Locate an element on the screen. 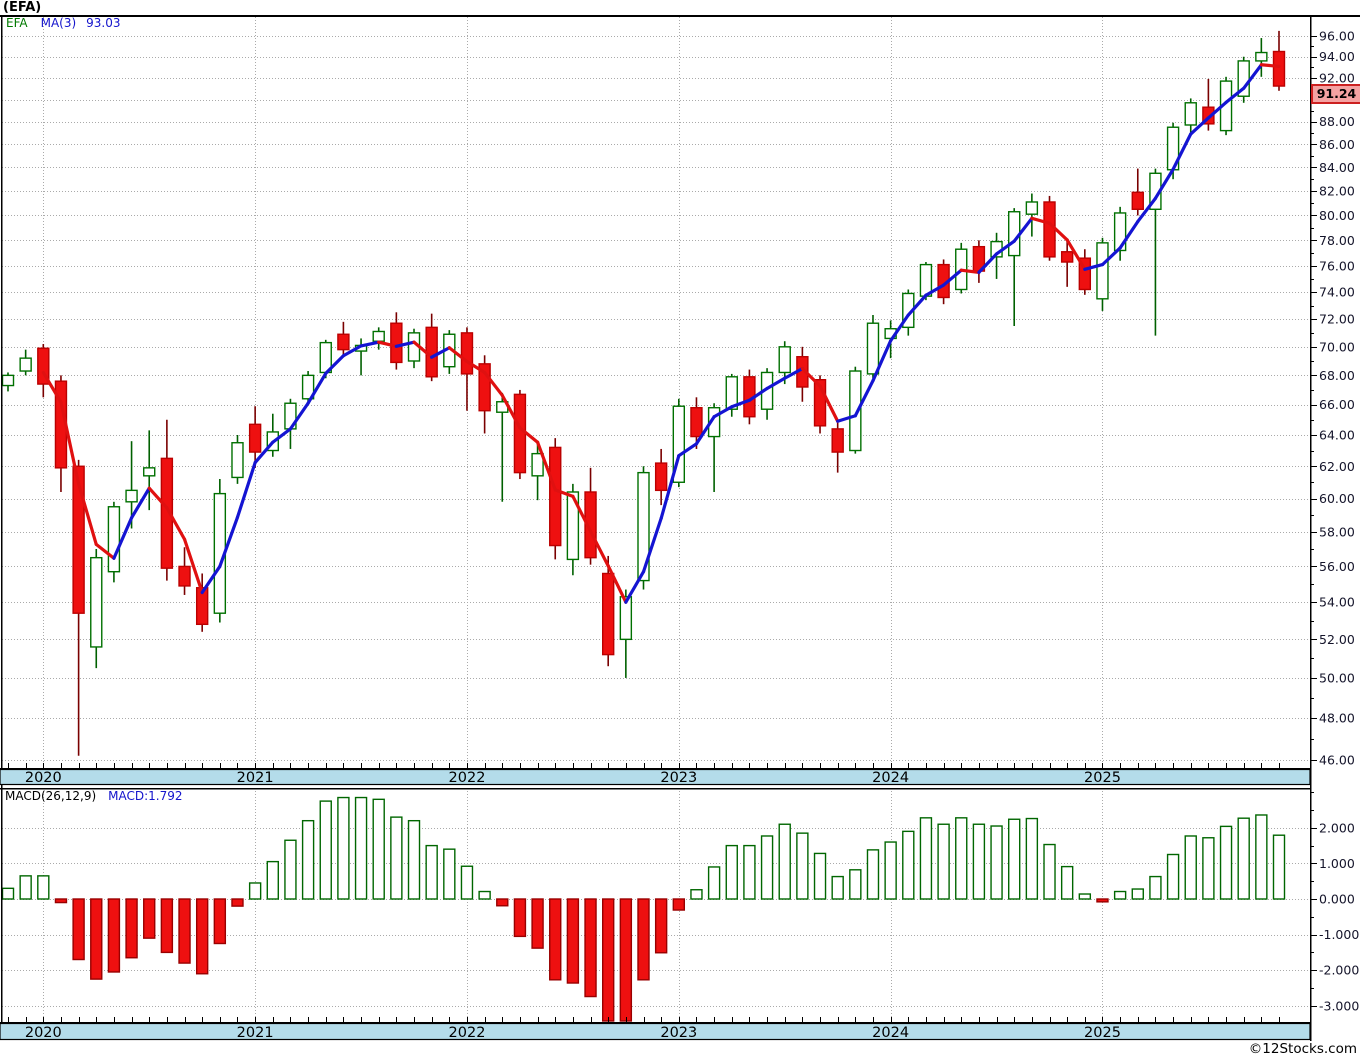  price-tick-label: 66.00 is located at coordinates (1337, 404).